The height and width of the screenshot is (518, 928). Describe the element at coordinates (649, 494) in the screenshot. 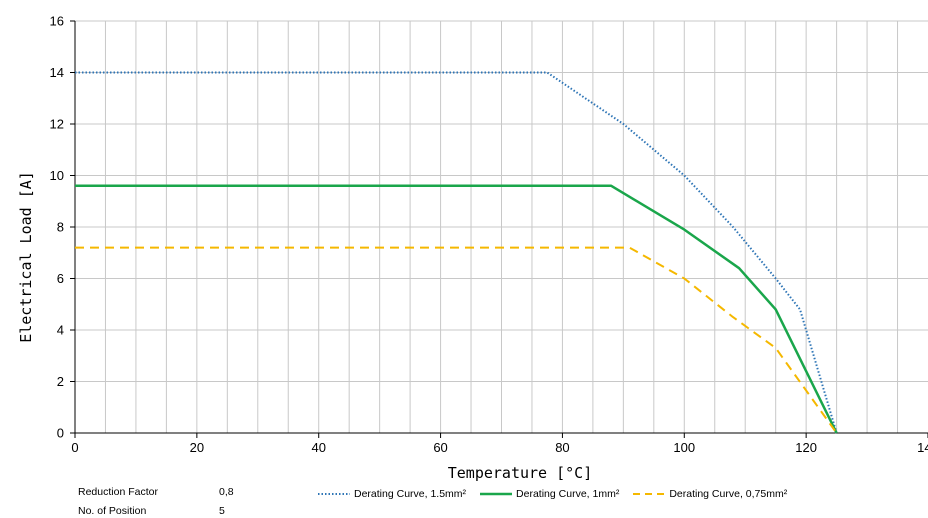

I see `legend-swatch-0-75mm` at that location.